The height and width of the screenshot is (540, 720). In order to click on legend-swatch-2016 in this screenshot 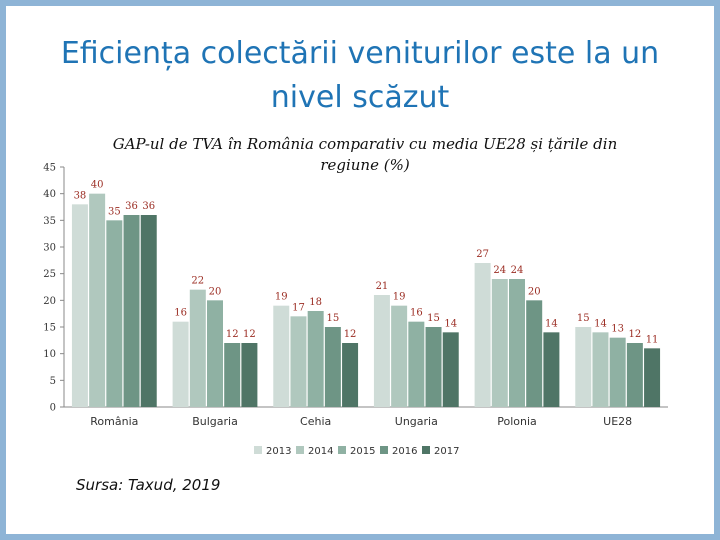, I will do `click(384, 450)`.